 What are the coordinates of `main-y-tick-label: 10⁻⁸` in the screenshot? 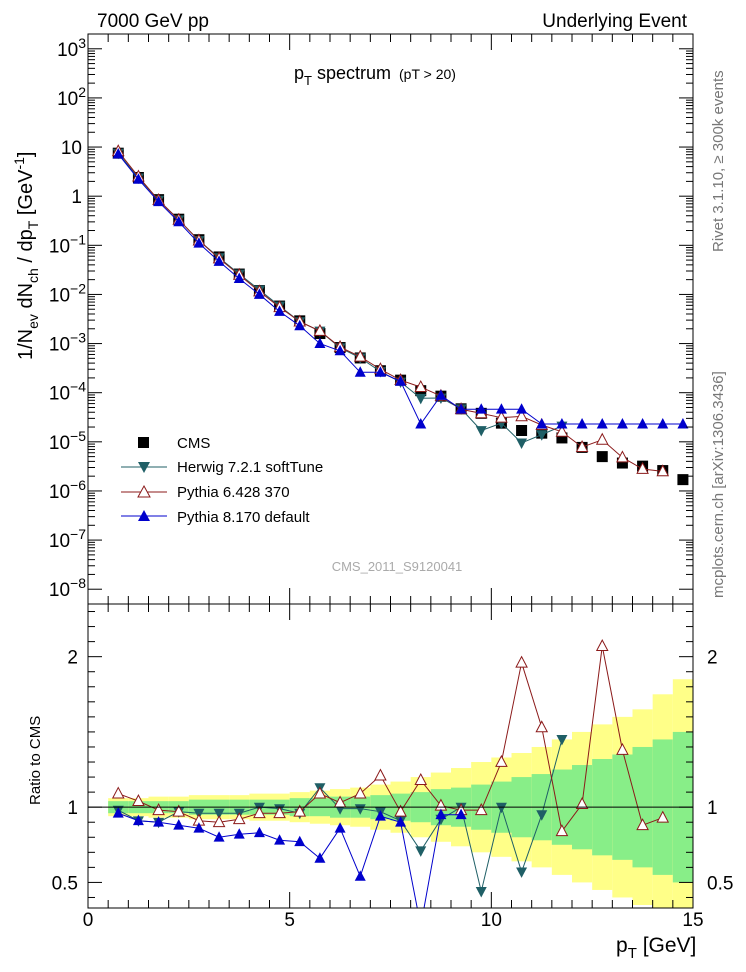 It's located at (67, 588).